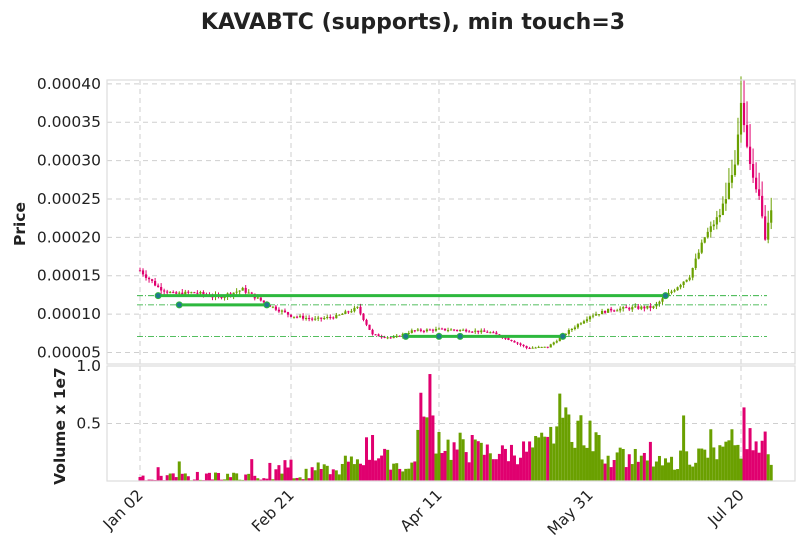  Describe the element at coordinates (273, 511) in the screenshot. I see `x-tick: Feb 21` at that location.